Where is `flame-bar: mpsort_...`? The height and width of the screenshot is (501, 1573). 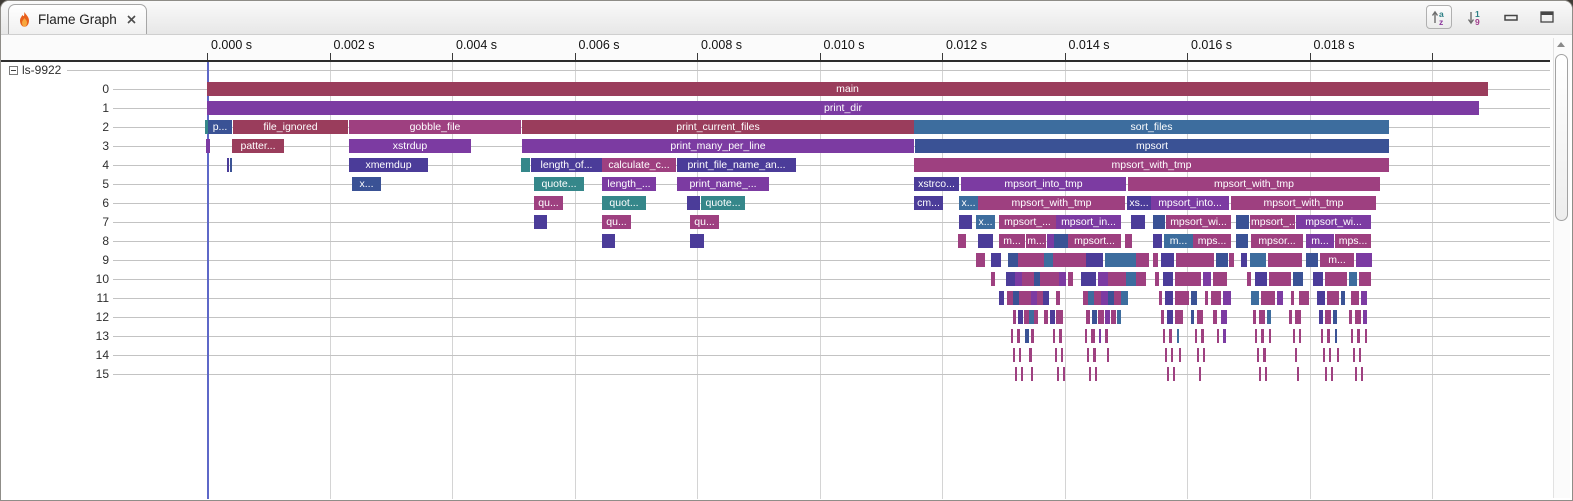
flame-bar: mpsort_... is located at coordinates (1027, 222).